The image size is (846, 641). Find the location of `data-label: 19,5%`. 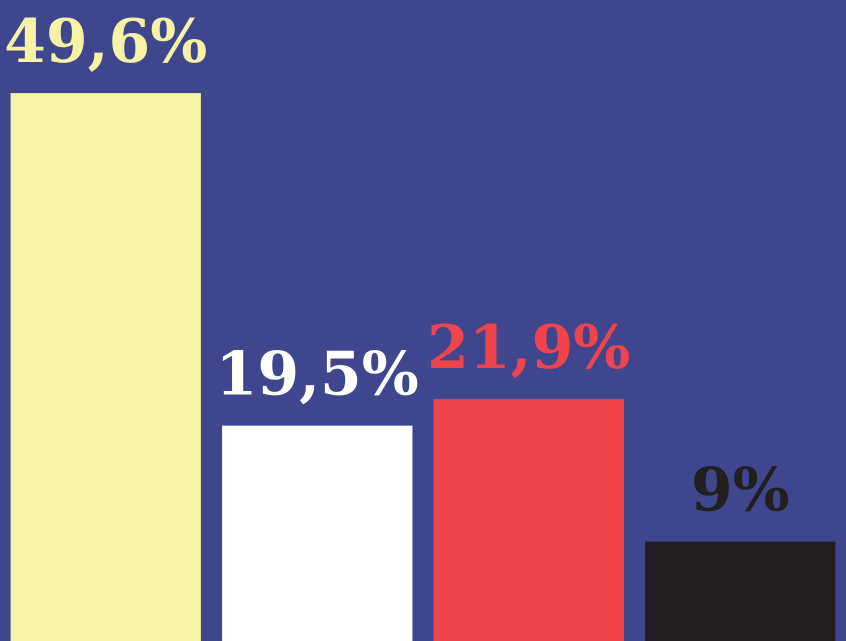

data-label: 19,5% is located at coordinates (317, 375).